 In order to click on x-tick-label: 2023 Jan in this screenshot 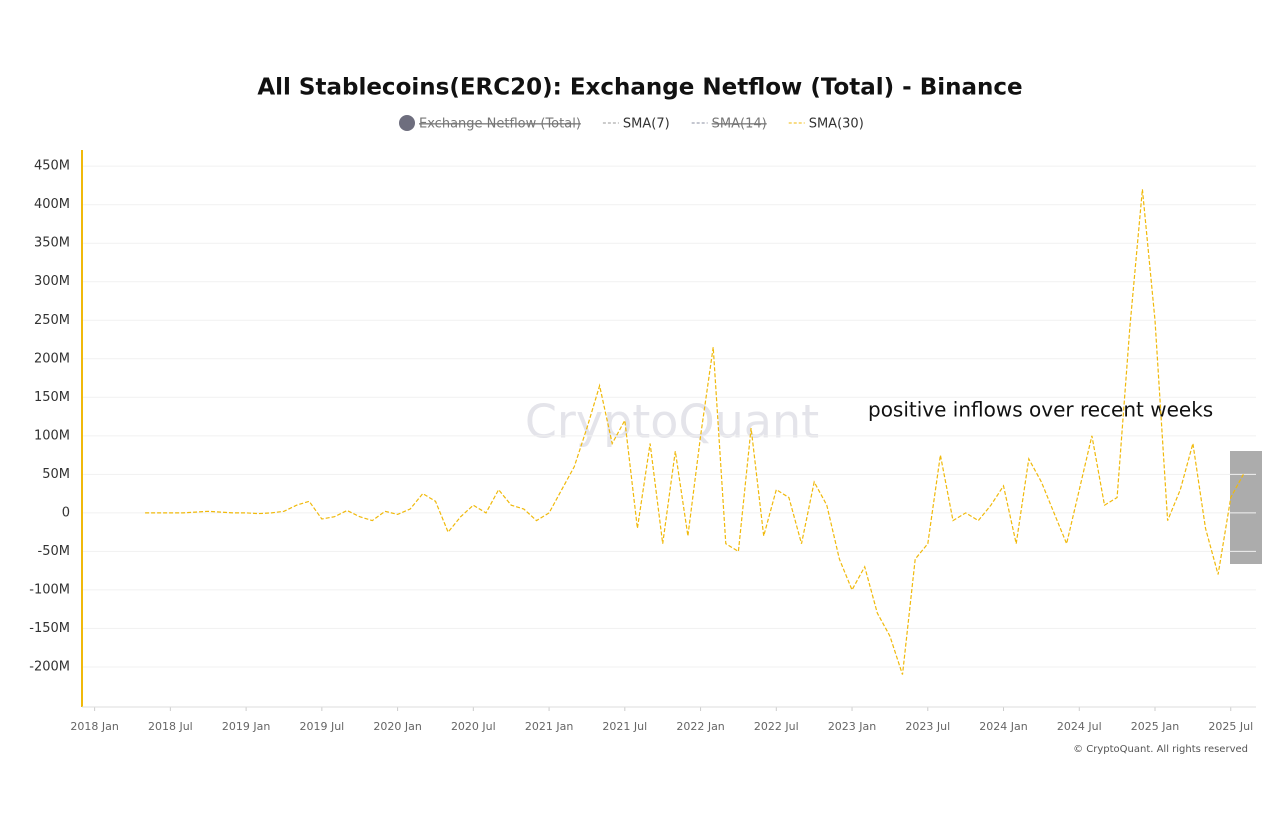, I will do `click(852, 726)`.